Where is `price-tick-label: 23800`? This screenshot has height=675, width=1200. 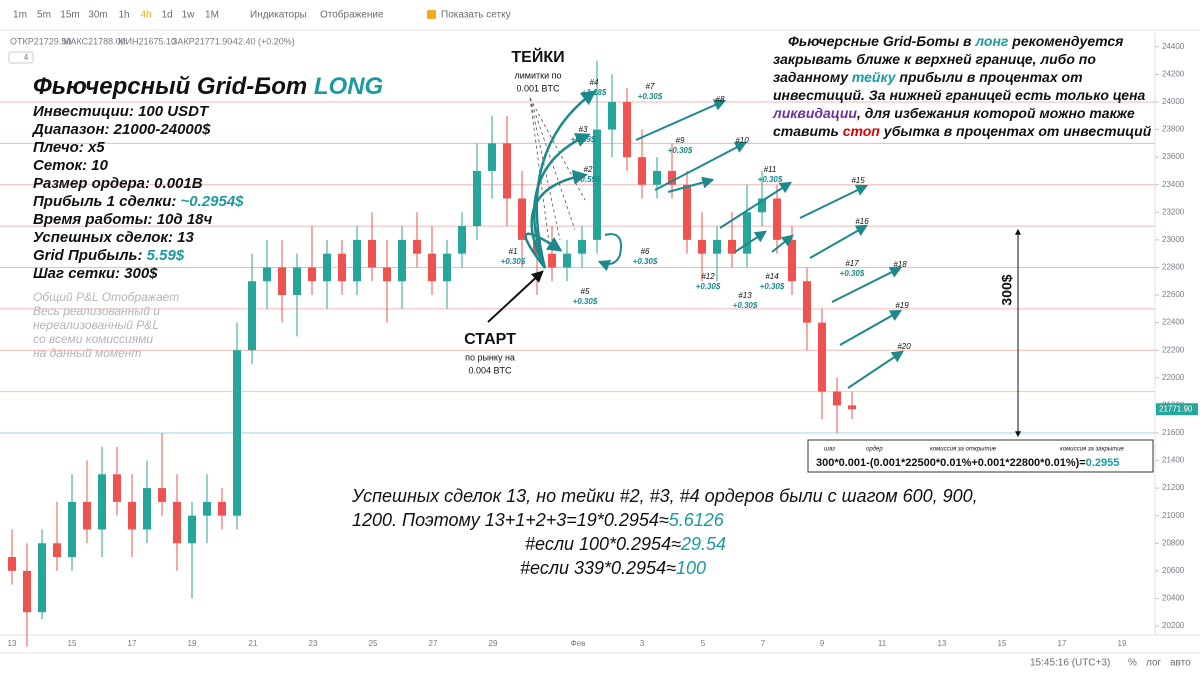
price-tick-label: 23800 is located at coordinates (1173, 129).